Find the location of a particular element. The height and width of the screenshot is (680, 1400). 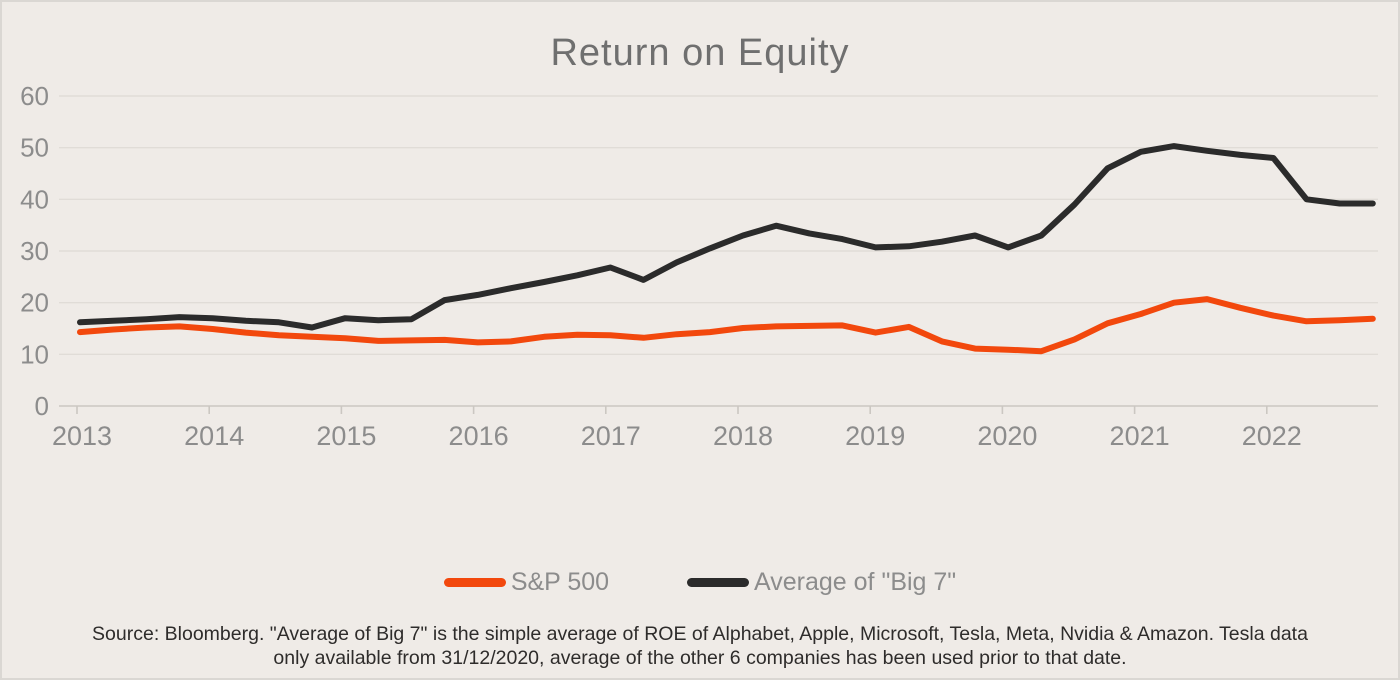

series-line-sp500 is located at coordinates (726, 325).